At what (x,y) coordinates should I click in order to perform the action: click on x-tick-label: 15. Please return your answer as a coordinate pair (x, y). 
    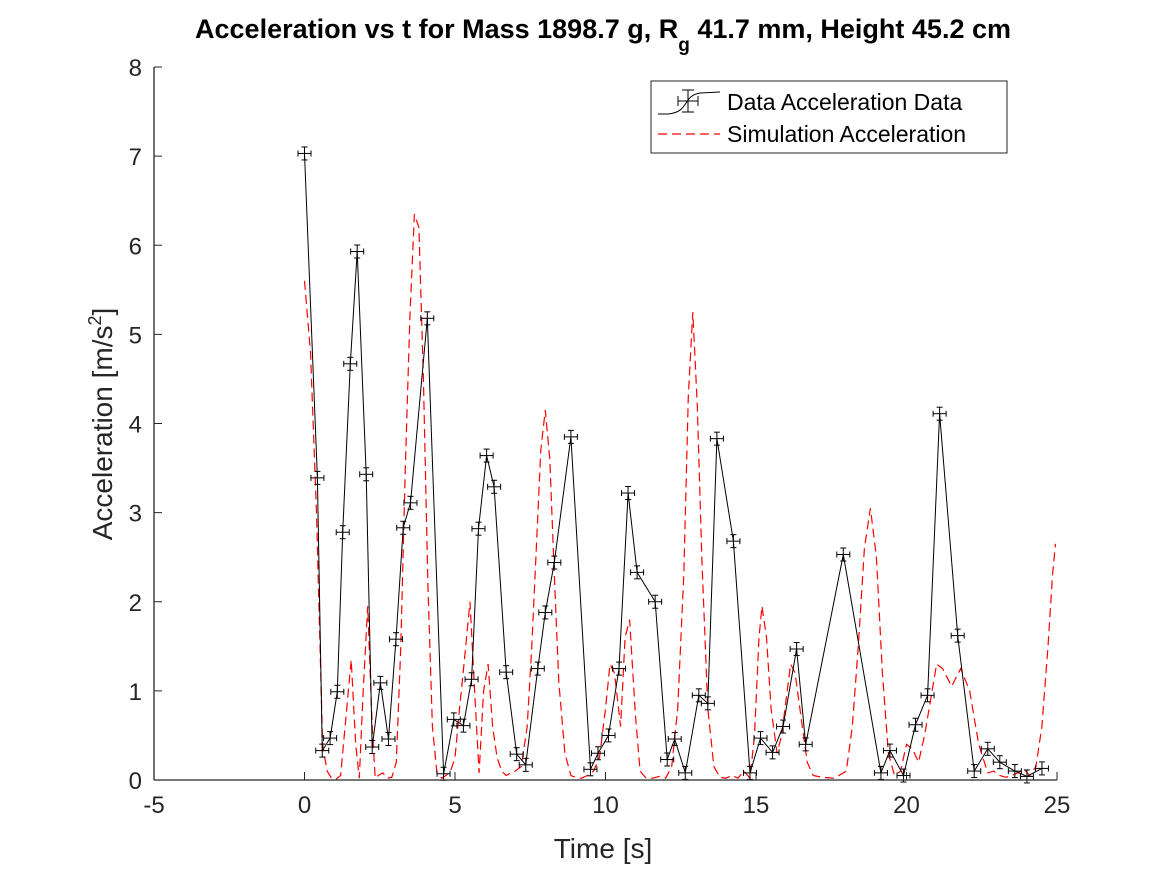
    Looking at the image, I should click on (756, 805).